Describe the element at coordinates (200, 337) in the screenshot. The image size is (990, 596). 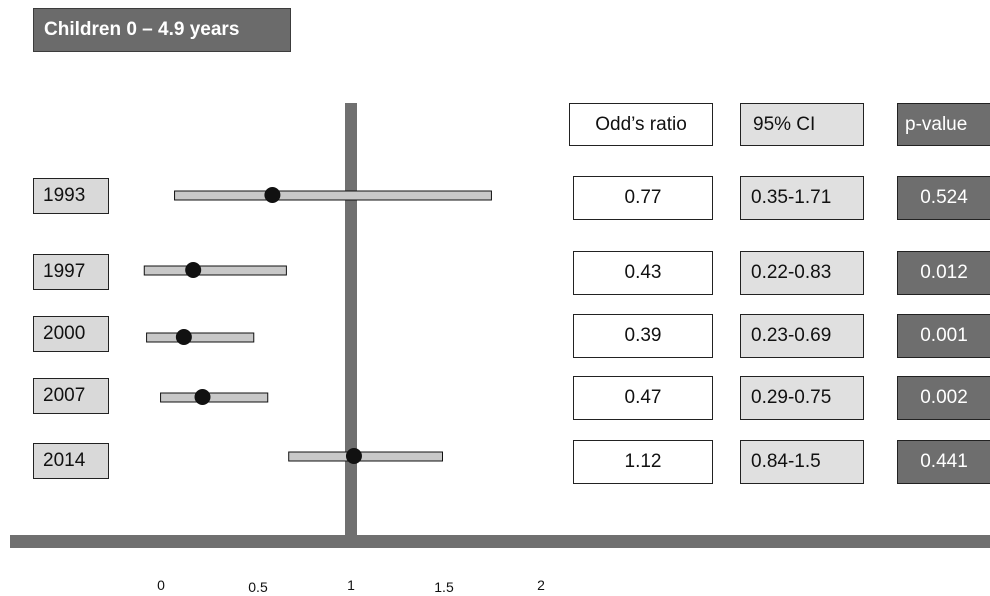
I see `ci-bar-2000` at that location.